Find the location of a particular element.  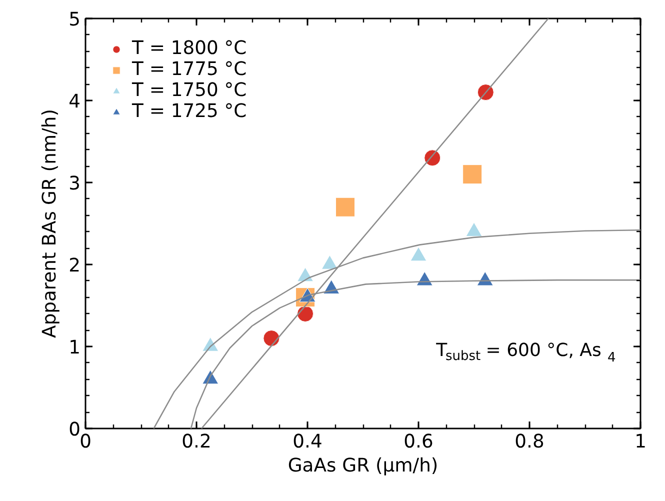

y-tick-label: 4 is located at coordinates (74, 102).